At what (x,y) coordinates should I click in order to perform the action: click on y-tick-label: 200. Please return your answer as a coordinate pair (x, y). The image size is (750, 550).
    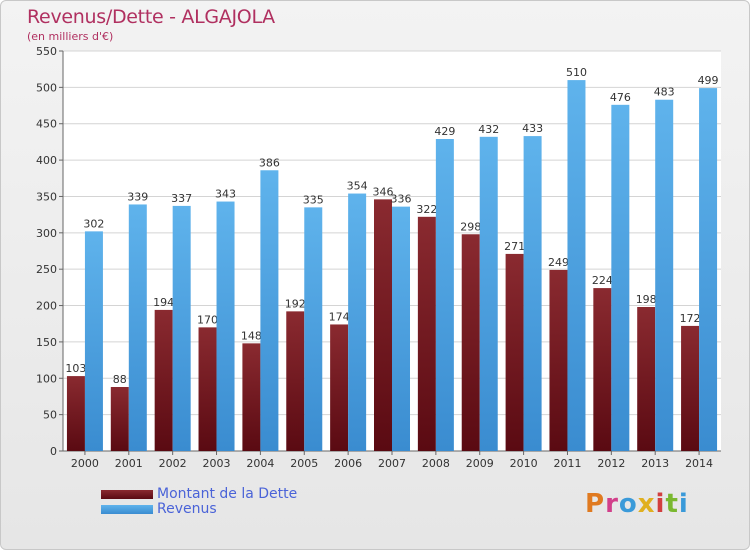
    Looking at the image, I should click on (46, 306).